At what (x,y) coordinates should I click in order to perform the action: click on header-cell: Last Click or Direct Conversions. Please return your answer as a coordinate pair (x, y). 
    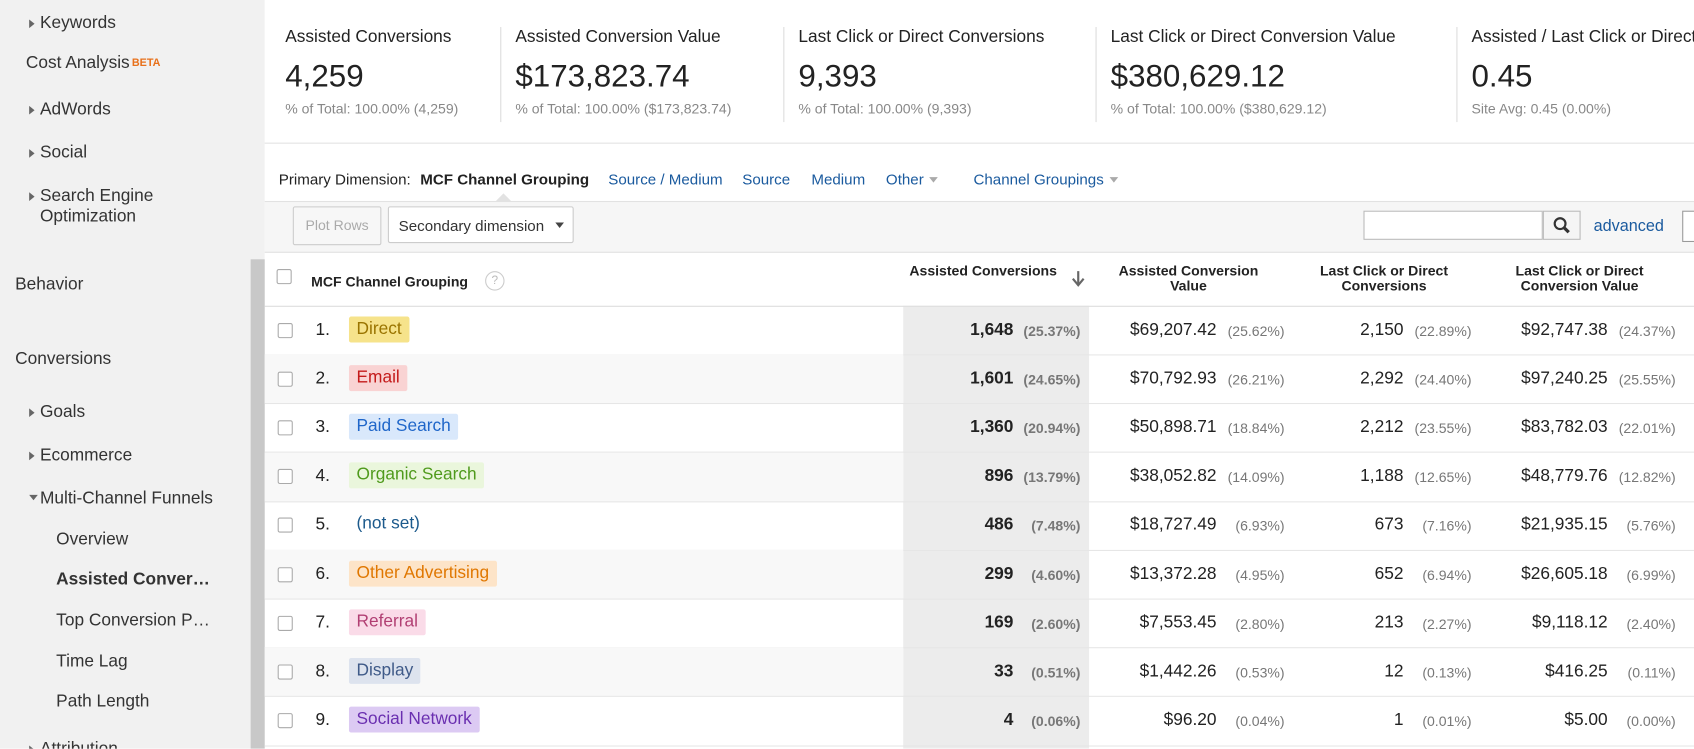
    Looking at the image, I should click on (1384, 278).